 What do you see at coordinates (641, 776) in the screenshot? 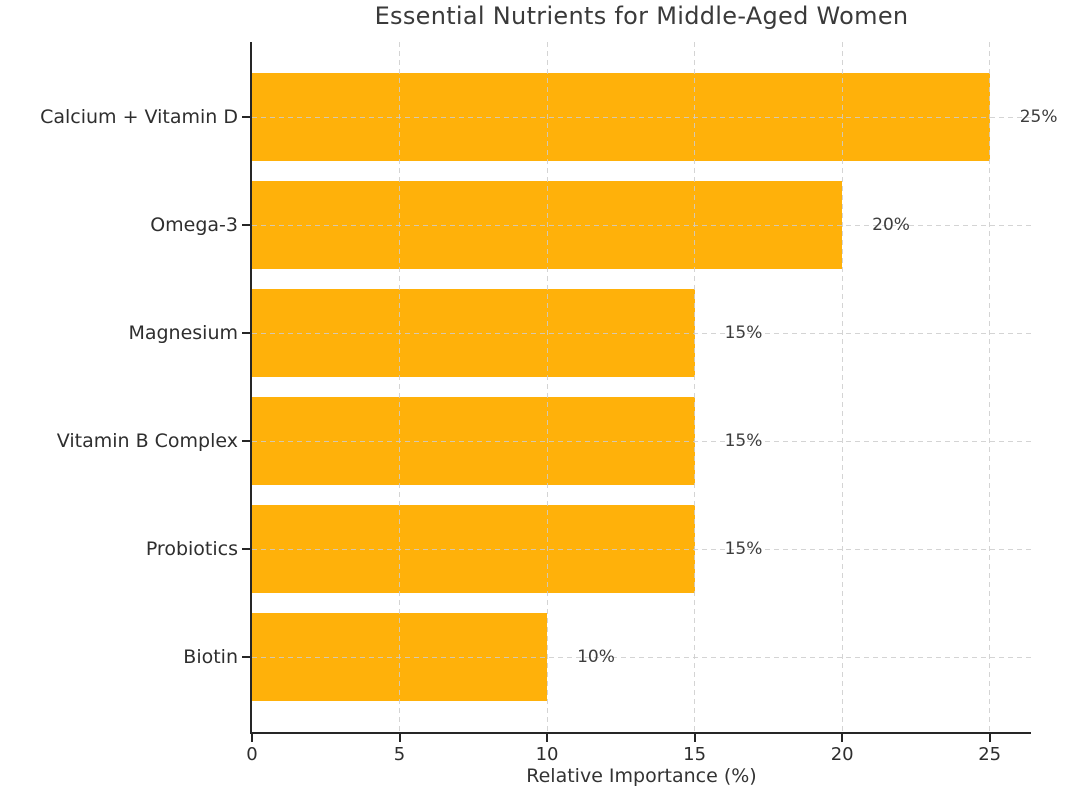
I see `x-axis-label: Relative Importance (%)` at bounding box center [641, 776].